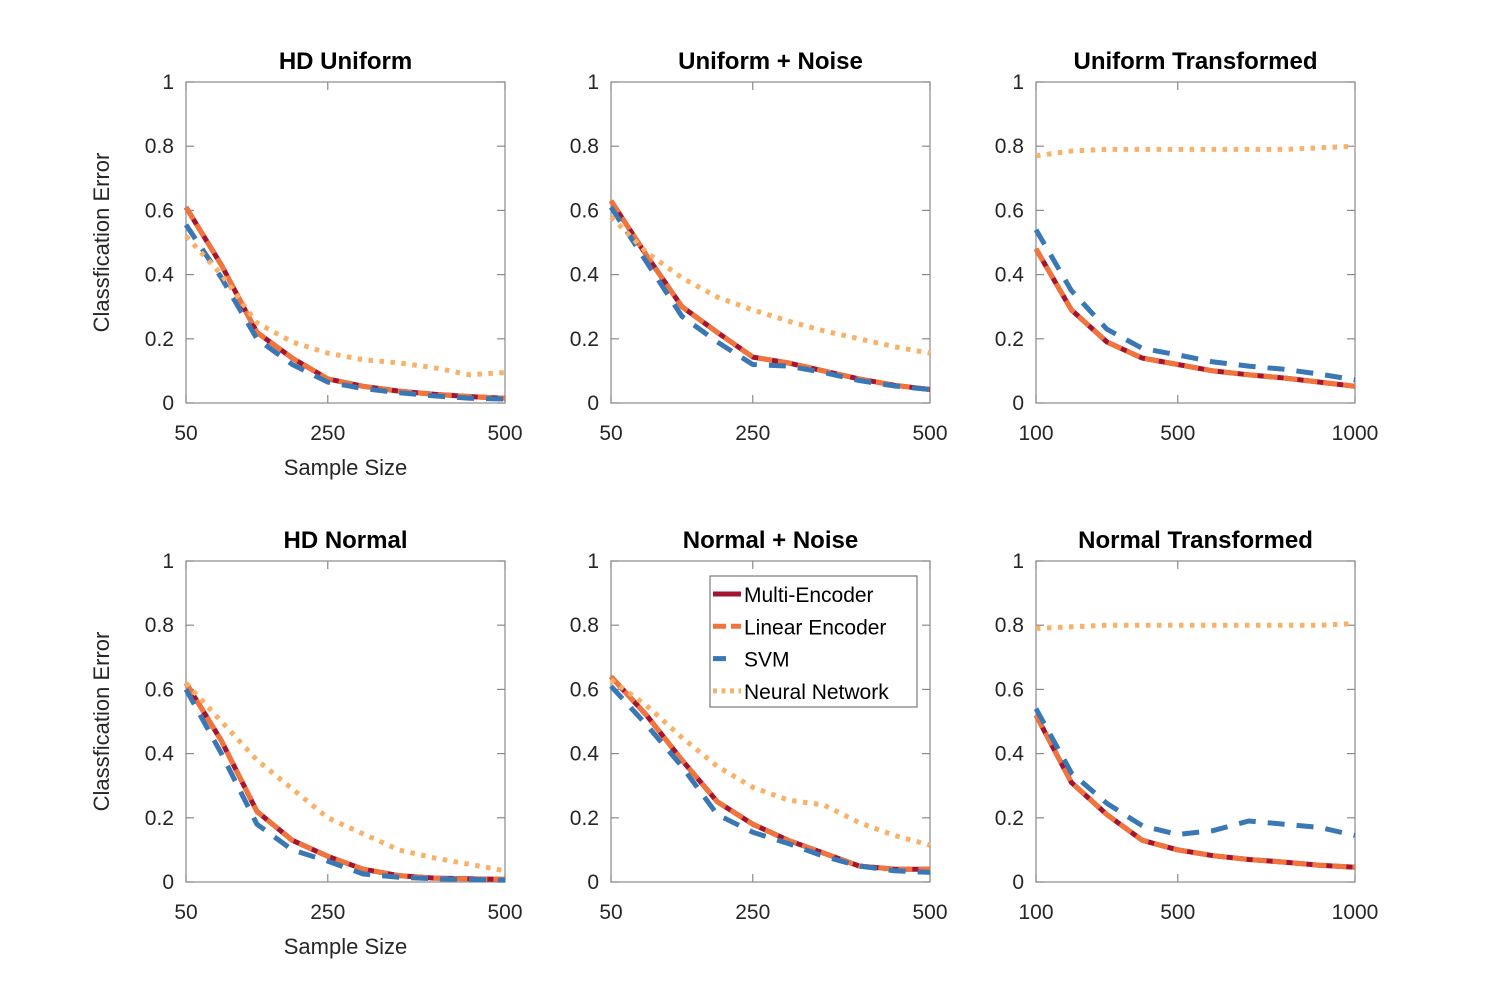 The image size is (1500, 1000). Describe the element at coordinates (809, 595) in the screenshot. I see `legend-label: Multi-Encoder` at that location.